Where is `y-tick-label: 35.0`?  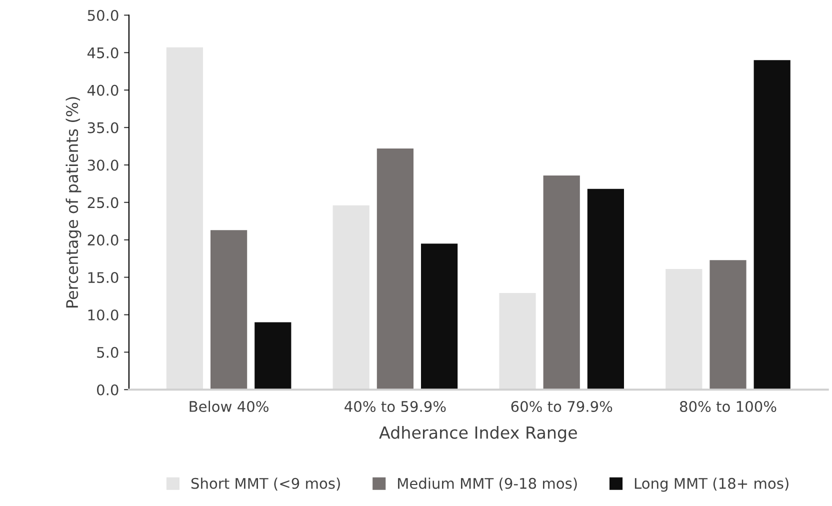
y-tick-label: 35.0 is located at coordinates (103, 128).